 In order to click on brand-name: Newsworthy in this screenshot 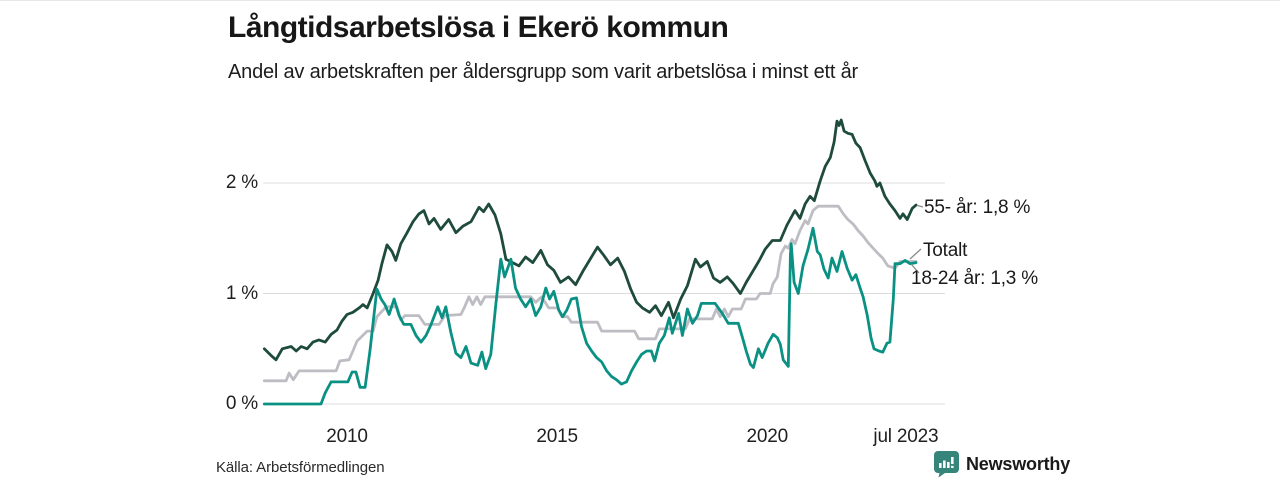, I will do `click(1018, 463)`.